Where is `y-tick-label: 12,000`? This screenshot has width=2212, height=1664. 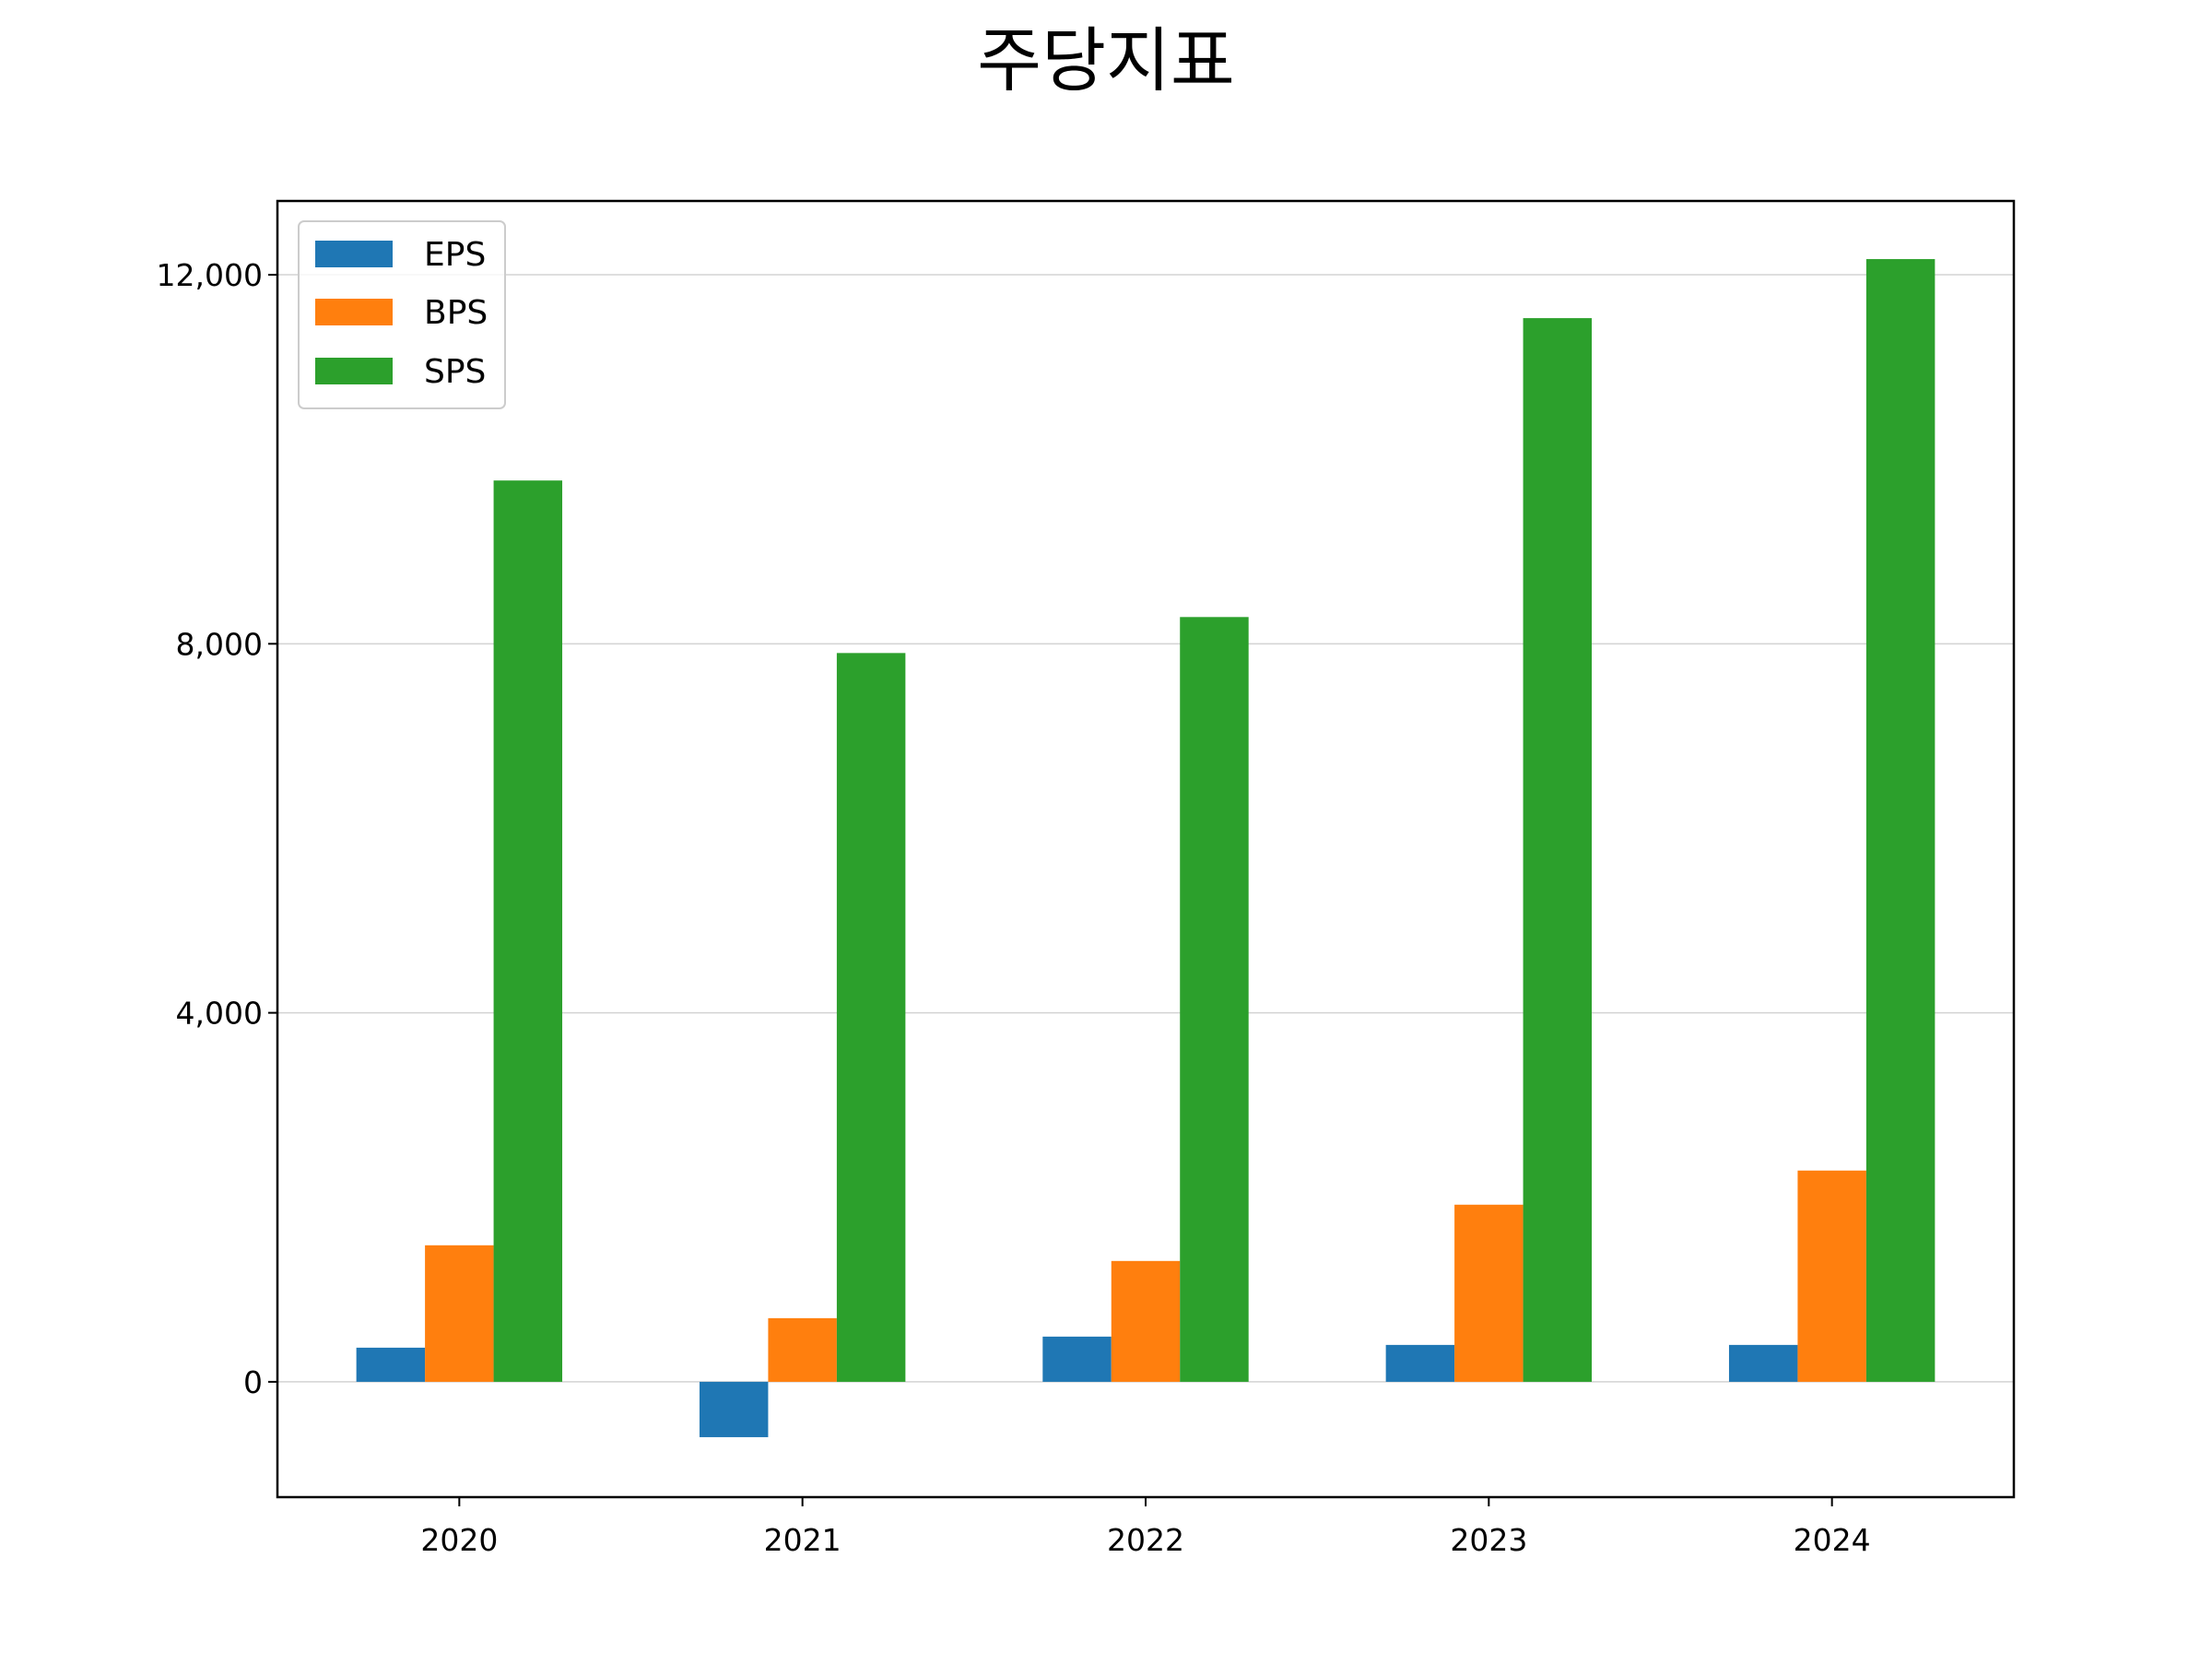
y-tick-label: 12,000 is located at coordinates (210, 275).